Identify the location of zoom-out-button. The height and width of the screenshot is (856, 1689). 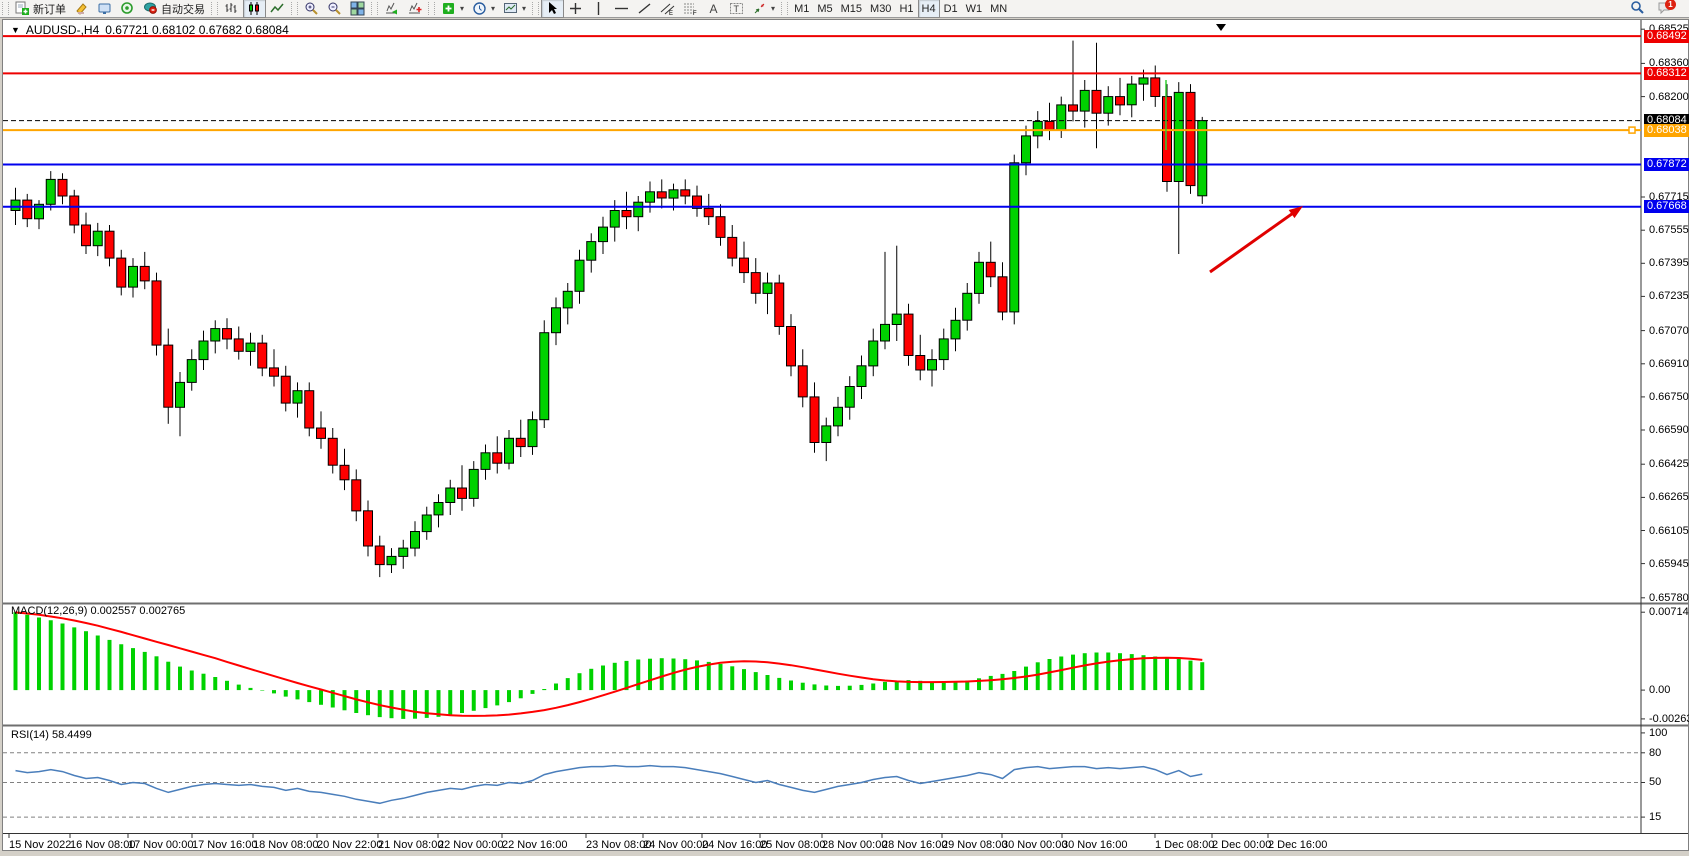
(334, 9).